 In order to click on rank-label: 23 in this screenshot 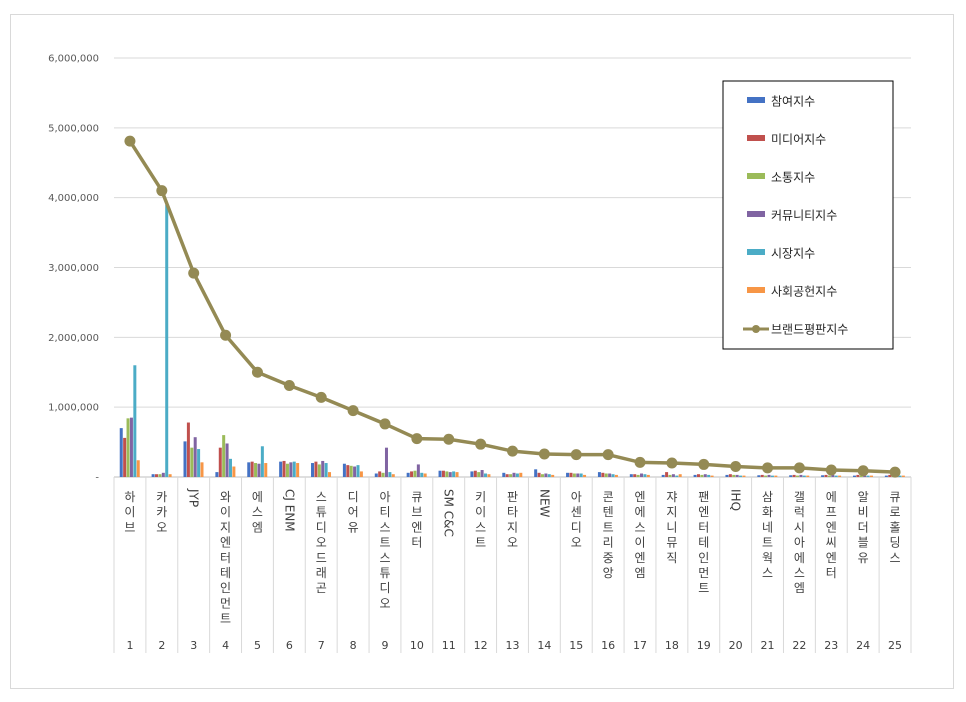, I will do `click(831, 645)`.